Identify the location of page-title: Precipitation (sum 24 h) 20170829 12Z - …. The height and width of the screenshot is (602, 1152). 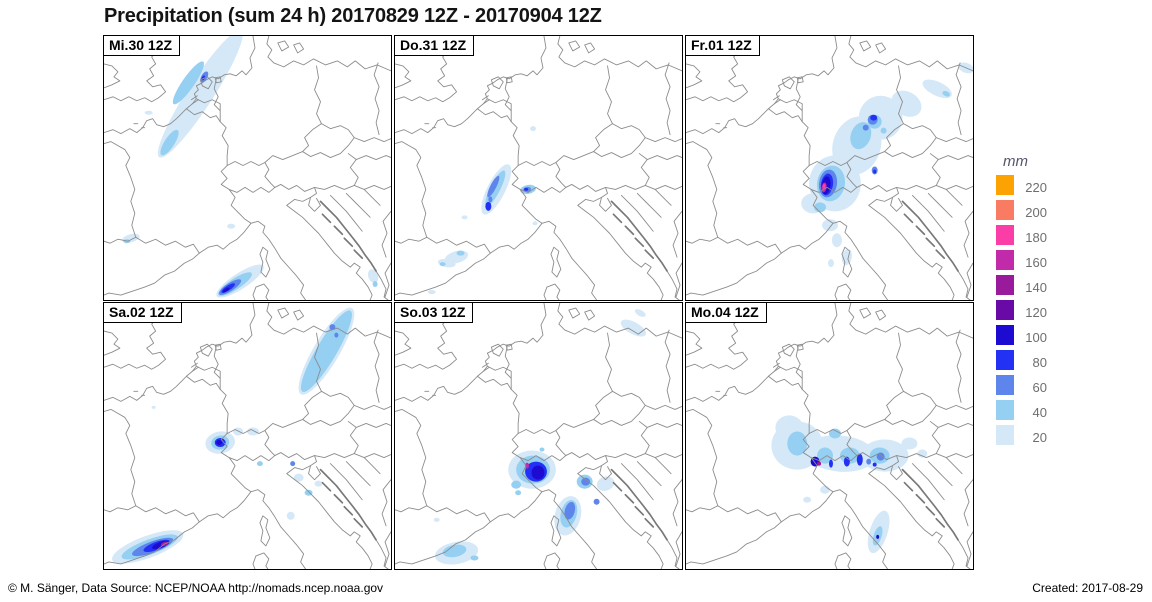
(353, 16).